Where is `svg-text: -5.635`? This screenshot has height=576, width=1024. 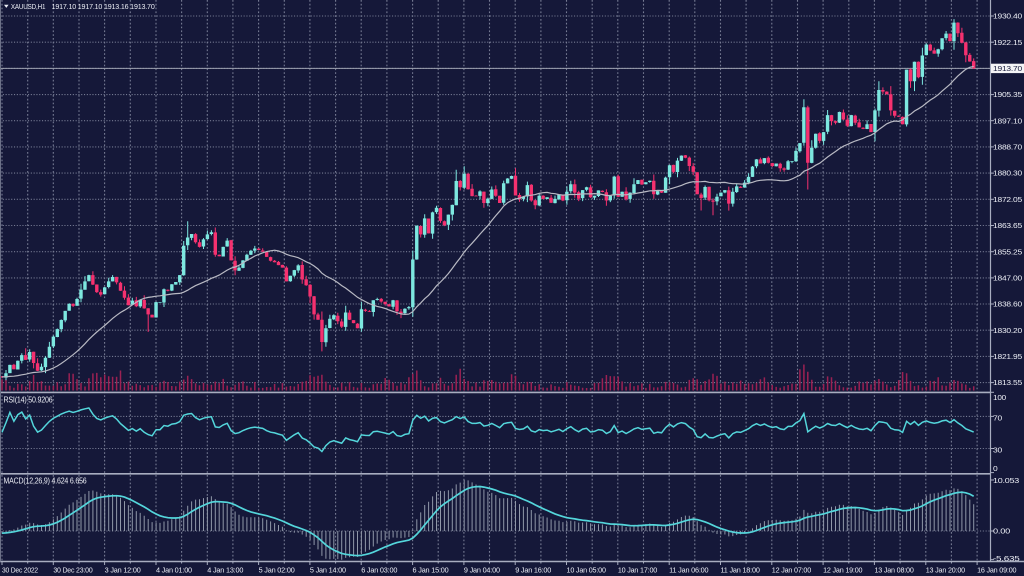 svg-text: -5.635 is located at coordinates (1006, 558).